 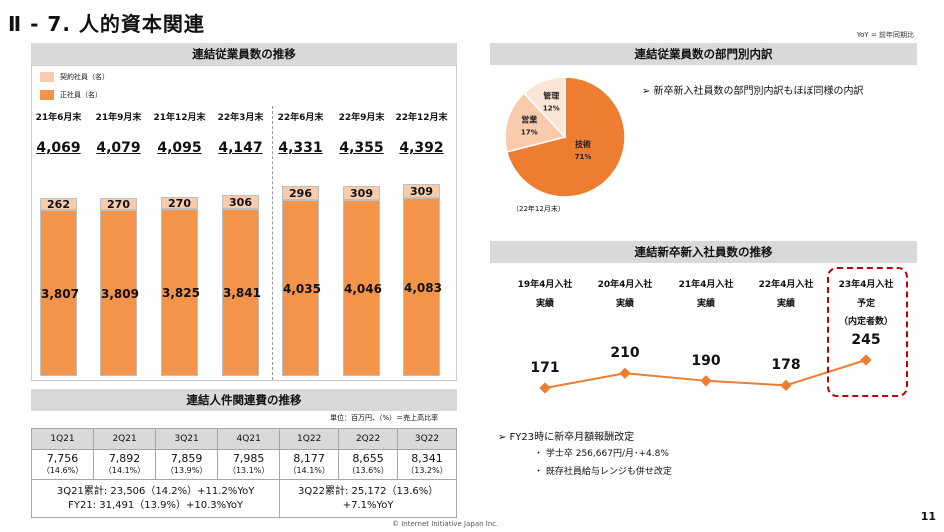 What do you see at coordinates (544, 304) in the screenshot?
I see `ng-period-line2-0: 実績` at bounding box center [544, 304].